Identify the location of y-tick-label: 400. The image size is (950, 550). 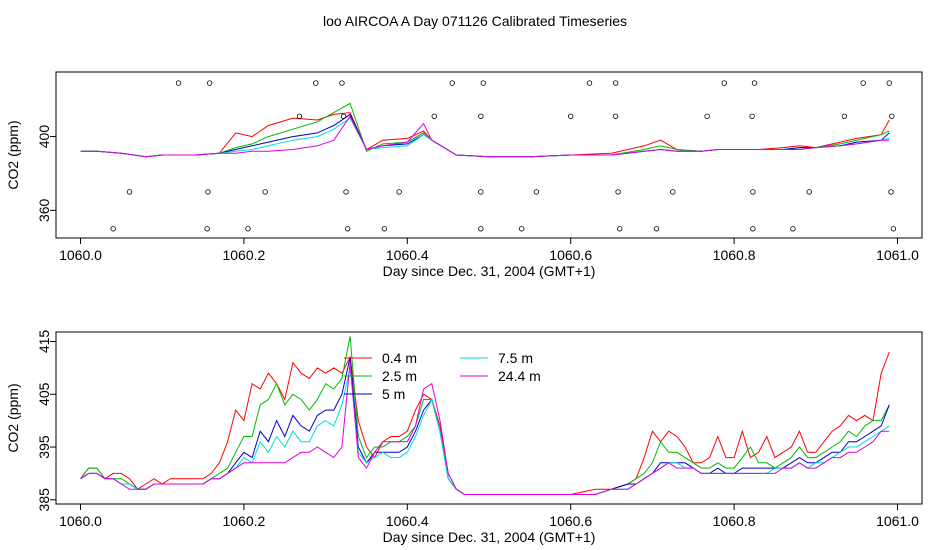
(44, 137).